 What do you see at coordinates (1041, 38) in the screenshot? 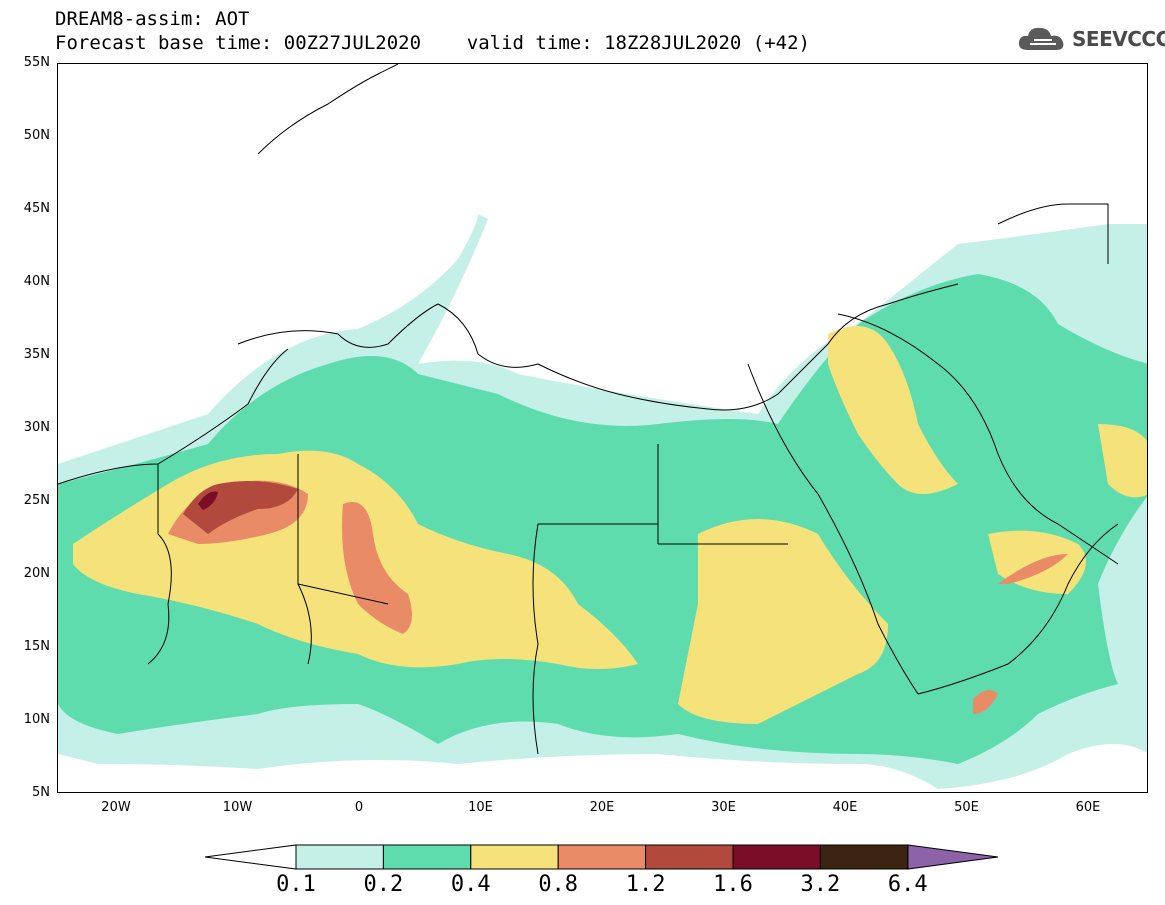
I see `cloud-icon` at bounding box center [1041, 38].